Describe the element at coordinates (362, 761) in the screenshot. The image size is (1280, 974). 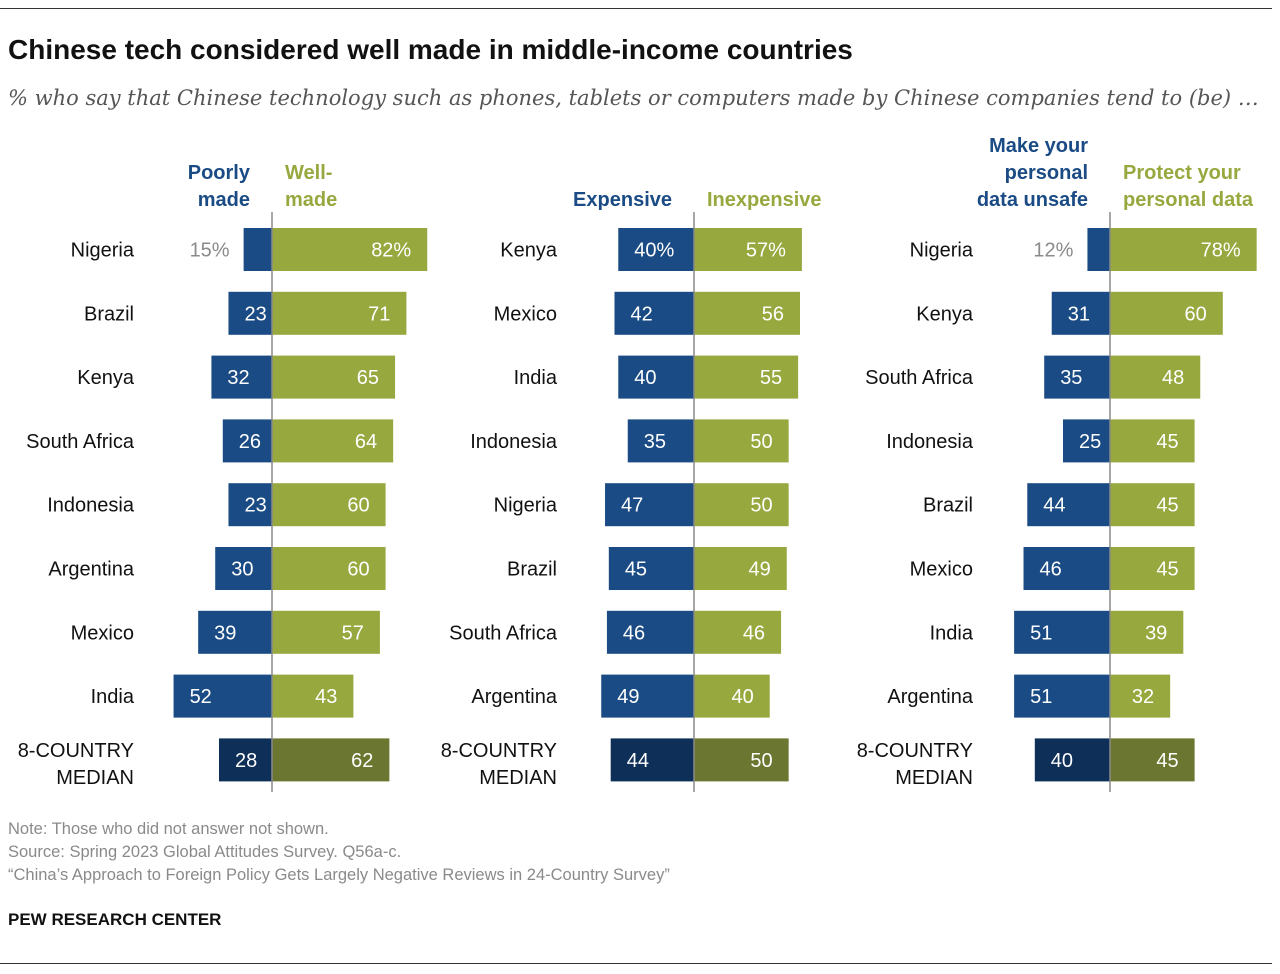
I see `value-label-positive: 62` at that location.